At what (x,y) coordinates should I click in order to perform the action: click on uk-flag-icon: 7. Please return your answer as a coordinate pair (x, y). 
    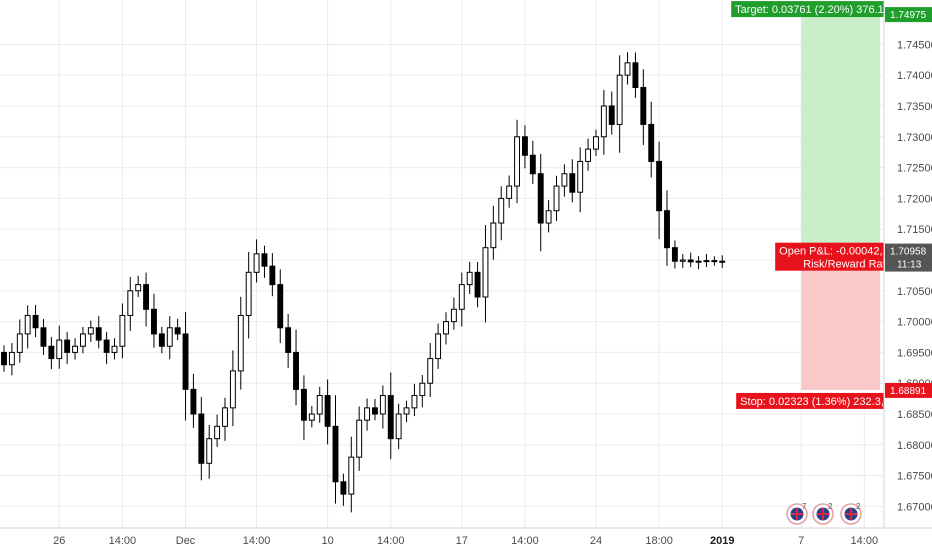
    Looking at the image, I should click on (797, 513).